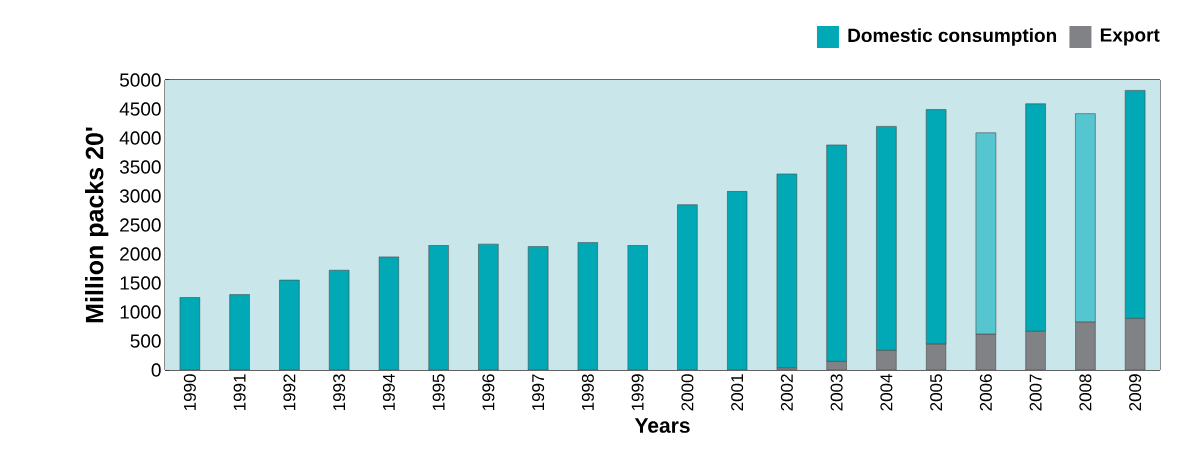 Image resolution: width=1199 pixels, height=472 pixels. What do you see at coordinates (339, 392) in the screenshot?
I see `x-tick-label: 1993` at bounding box center [339, 392].